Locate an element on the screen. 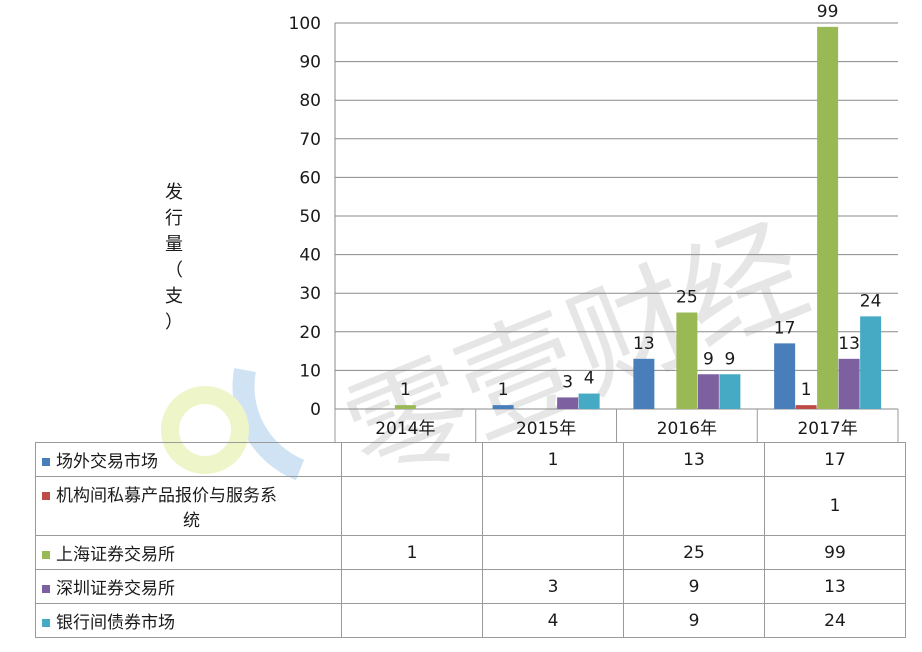  y-axis-ticks: 0 10 20 30 40 50 60 70 80 90 100 is located at coordinates (305, 217).